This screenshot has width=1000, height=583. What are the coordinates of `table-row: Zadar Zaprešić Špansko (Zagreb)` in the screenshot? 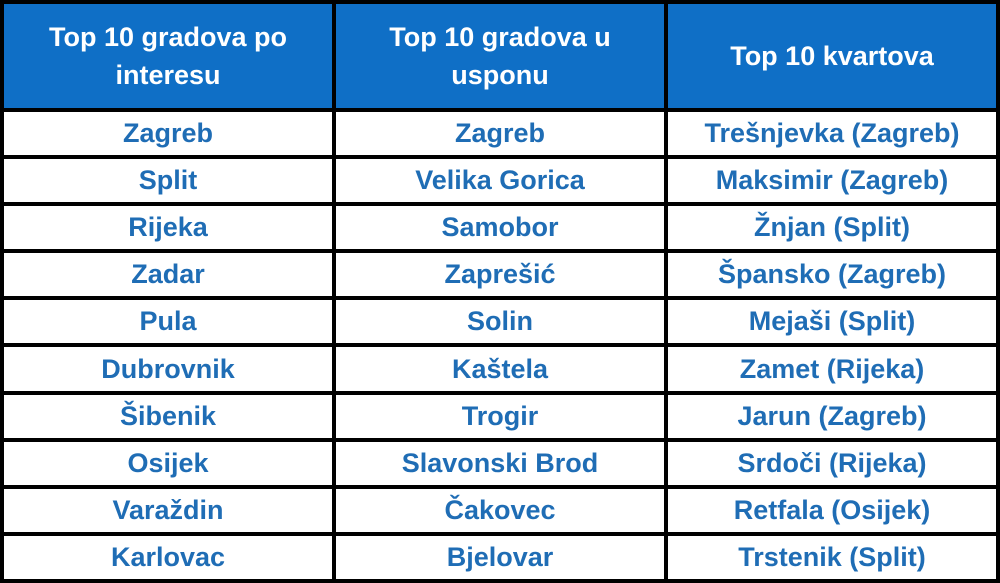 It's located at (500, 275).